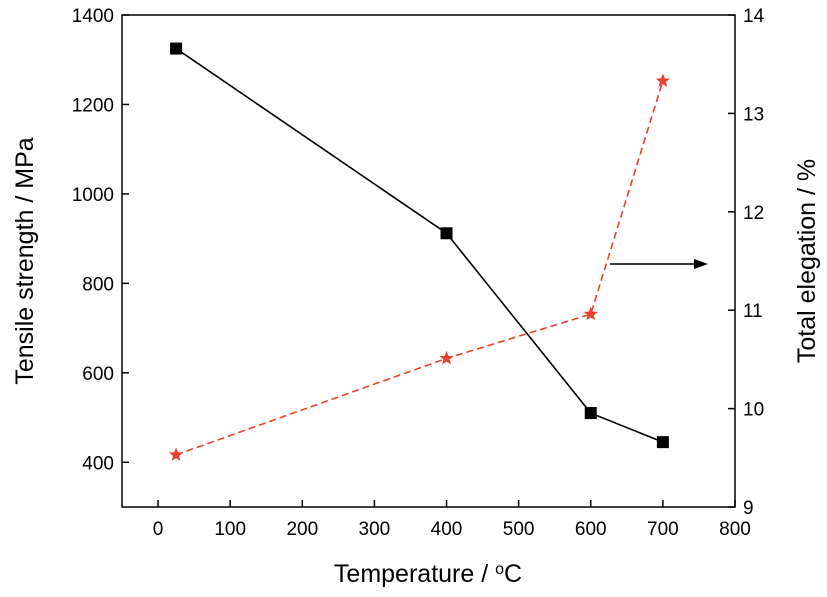  I want to click on right-y-tick-label: 12, so click(753, 213).